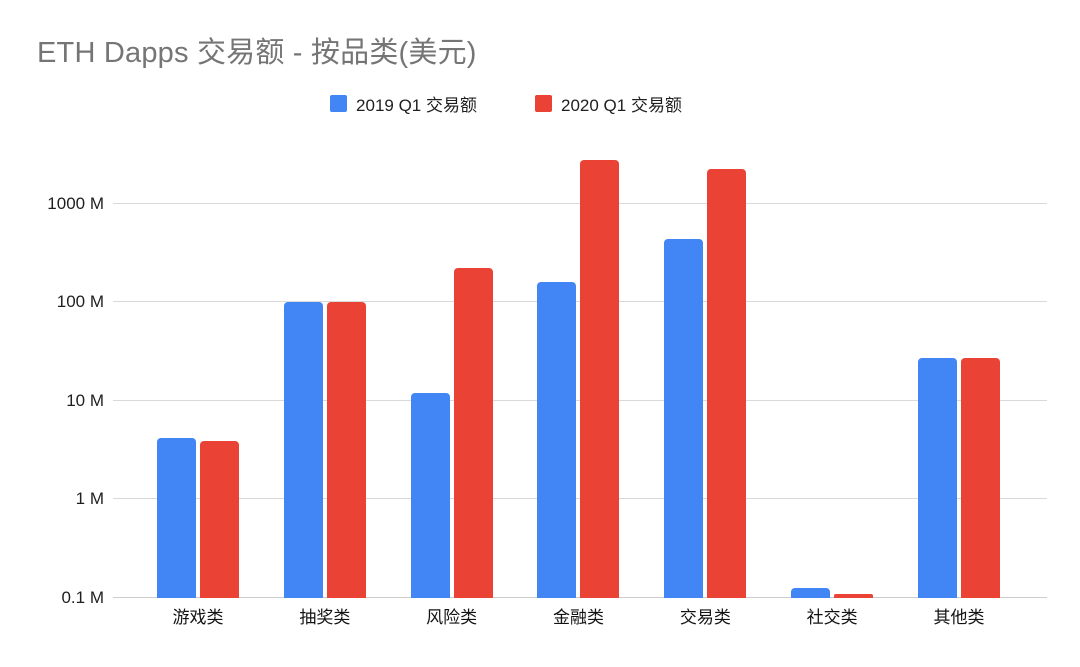  What do you see at coordinates (75, 203) in the screenshot?
I see `y-axis-tick-label: 1000 M` at bounding box center [75, 203].